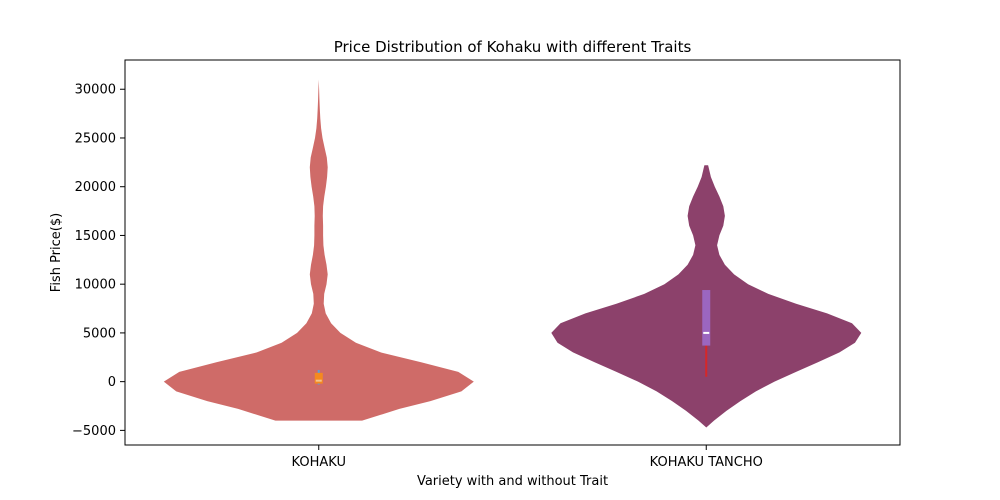 The height and width of the screenshot is (500, 1000). What do you see at coordinates (99, 333) in the screenshot?
I see `y-tick-label: 5000` at bounding box center [99, 333].